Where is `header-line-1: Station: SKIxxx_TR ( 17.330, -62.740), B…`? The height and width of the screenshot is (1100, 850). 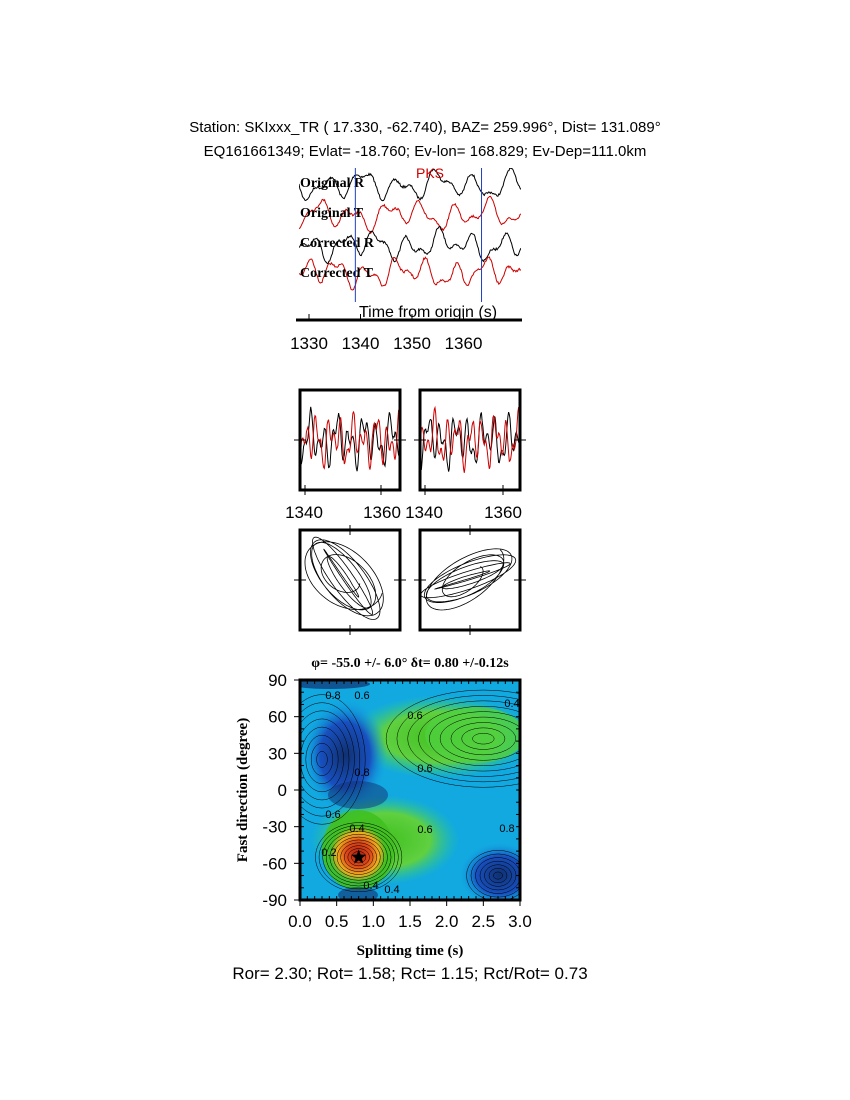 header-line-1: Station: SKIxxx_TR ( 17.330, -62.740), B… is located at coordinates (425, 127).